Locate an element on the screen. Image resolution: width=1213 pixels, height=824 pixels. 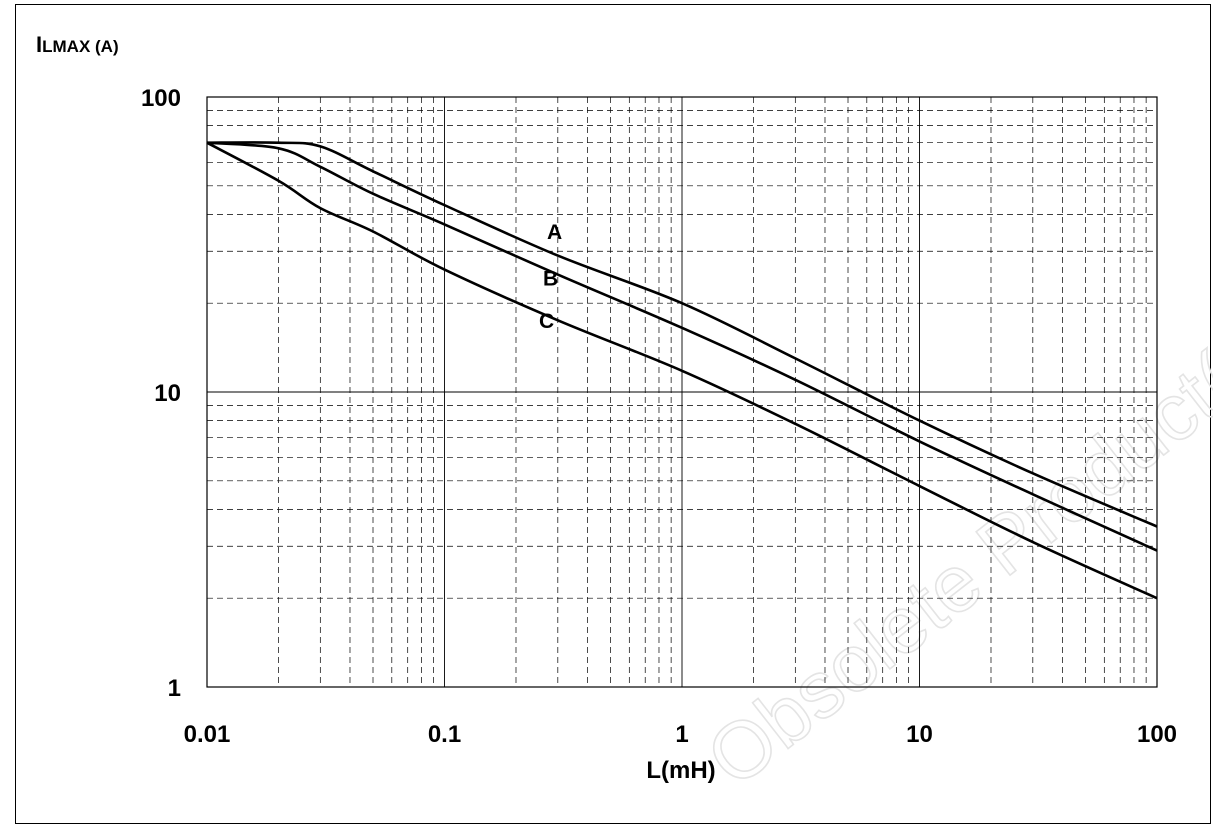
x-tick-label: 0.1 is located at coordinates (444, 734).